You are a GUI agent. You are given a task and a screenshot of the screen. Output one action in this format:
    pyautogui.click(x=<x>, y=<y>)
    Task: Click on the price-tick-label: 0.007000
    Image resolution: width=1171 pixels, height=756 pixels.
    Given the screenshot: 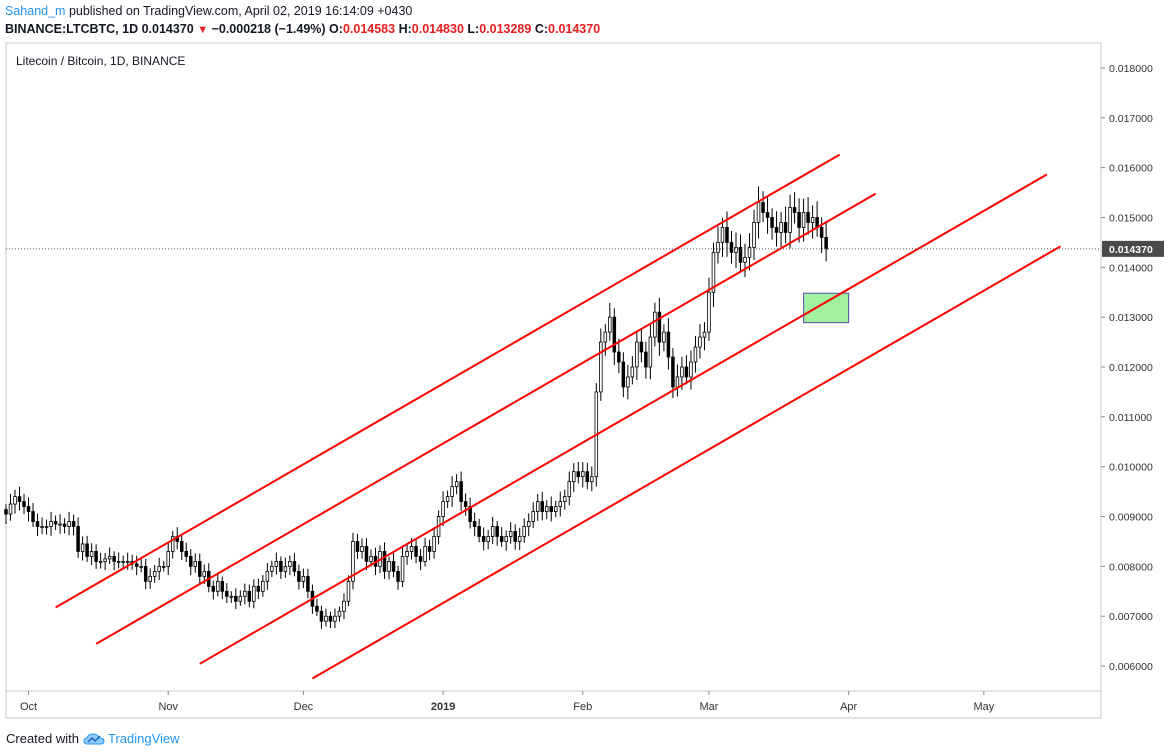 What is the action you would take?
    pyautogui.click(x=1131, y=617)
    